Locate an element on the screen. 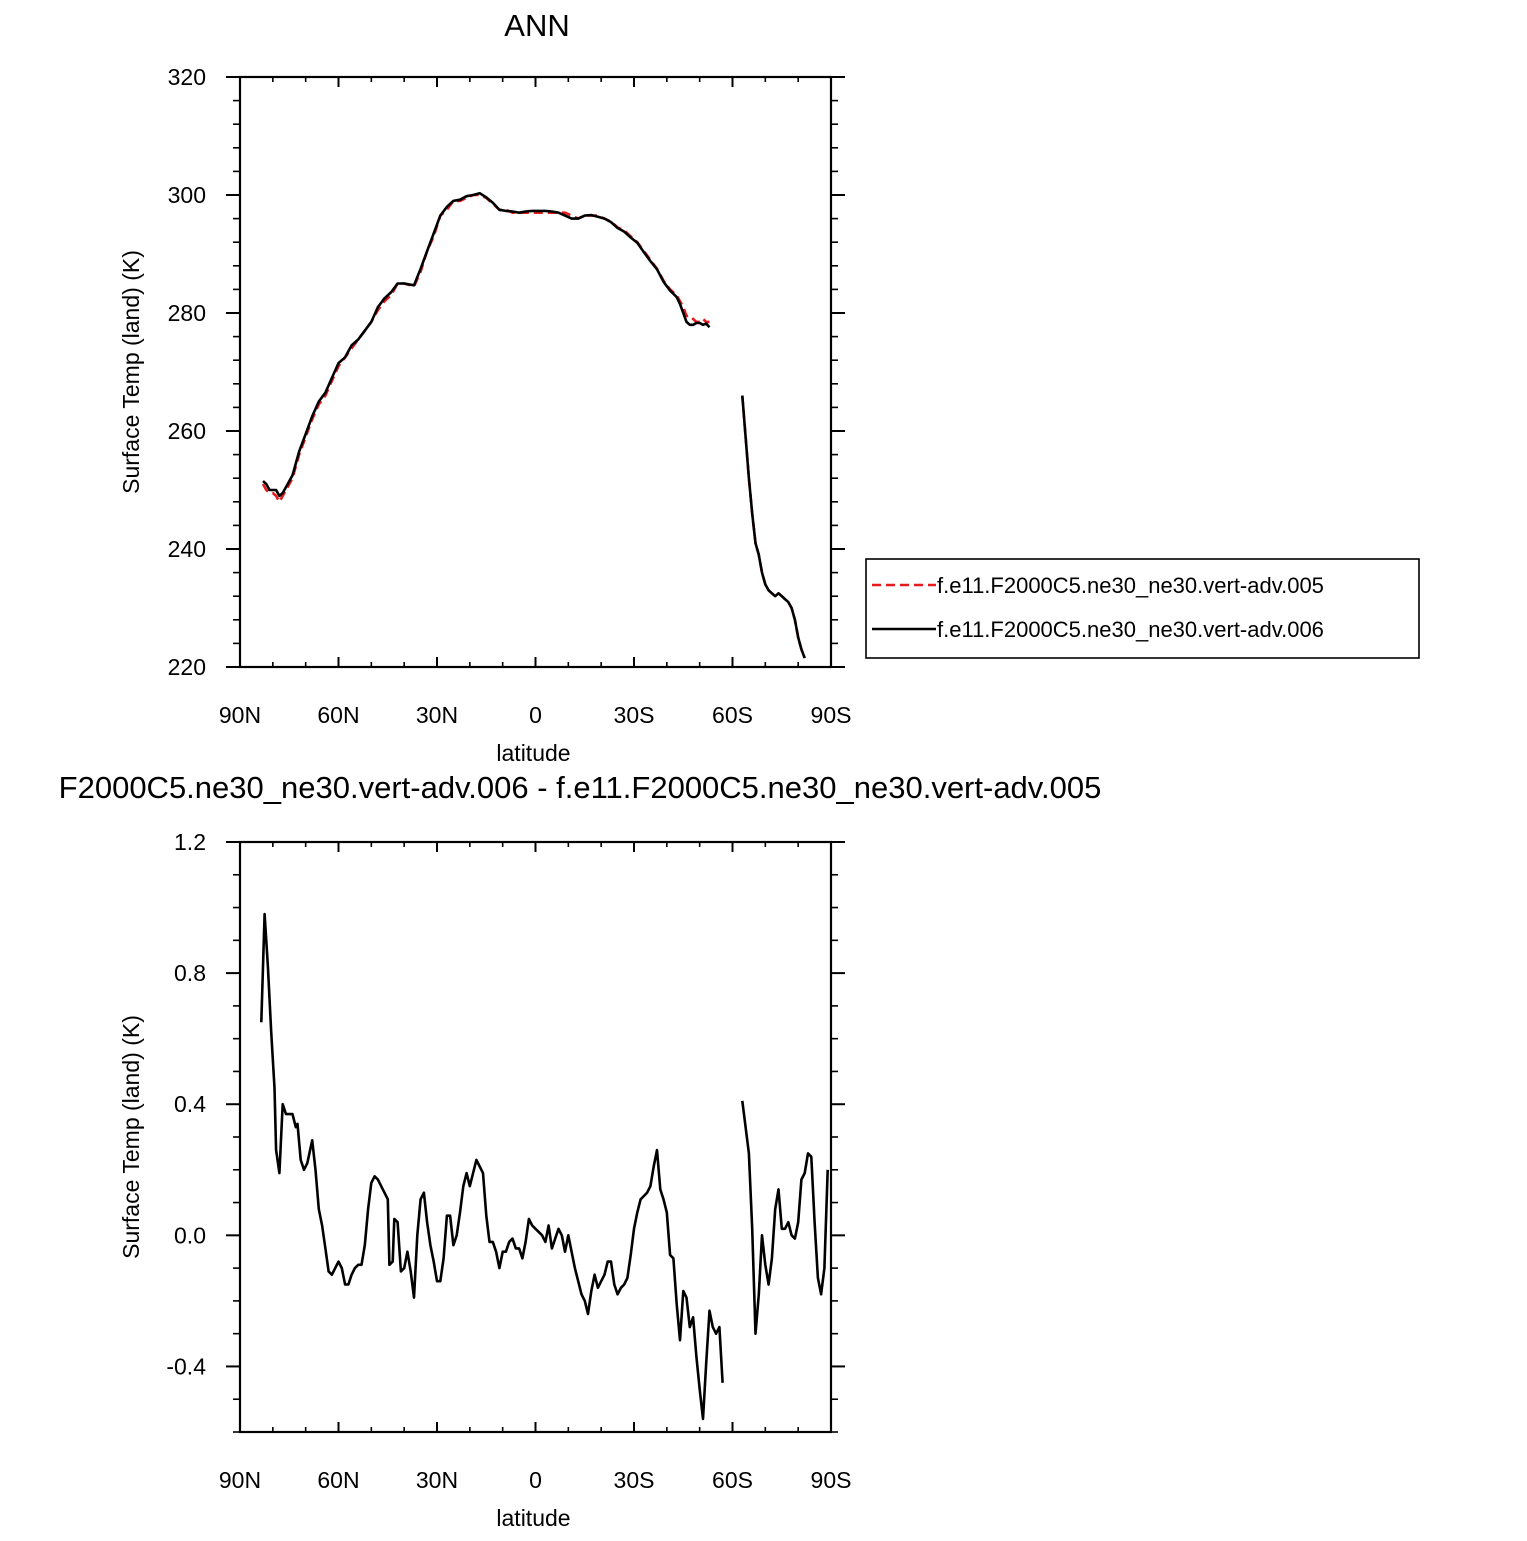  legend-label: f.e11.F2000C5.ne30_ne30.vert-adv.006 is located at coordinates (1130, 629).